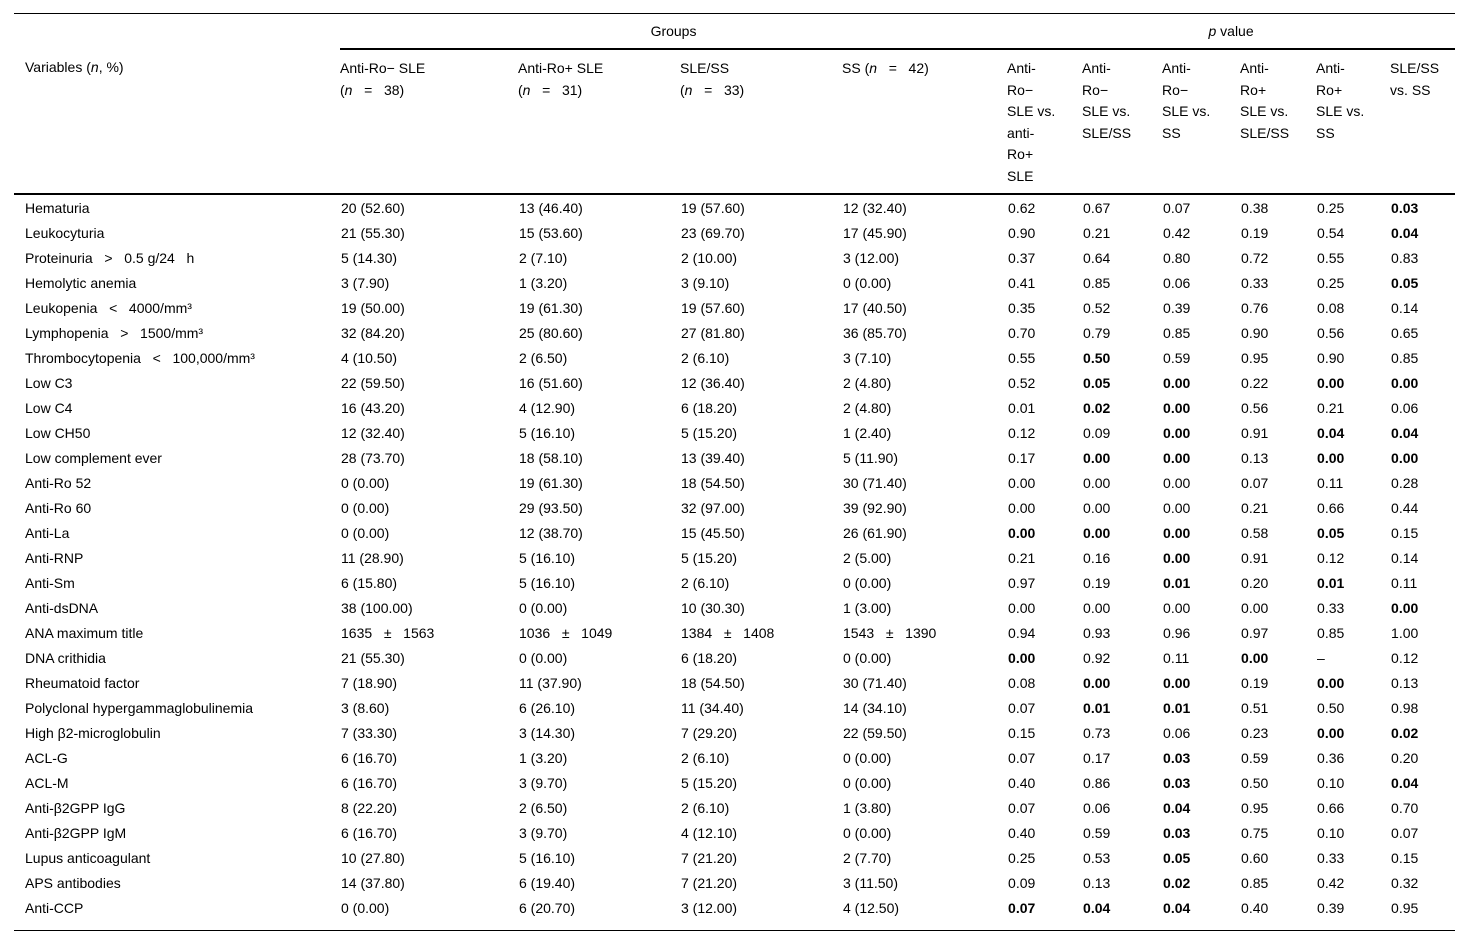 The height and width of the screenshot is (931, 1460). I want to click on group-value: 3 (9.70), so click(543, 783).